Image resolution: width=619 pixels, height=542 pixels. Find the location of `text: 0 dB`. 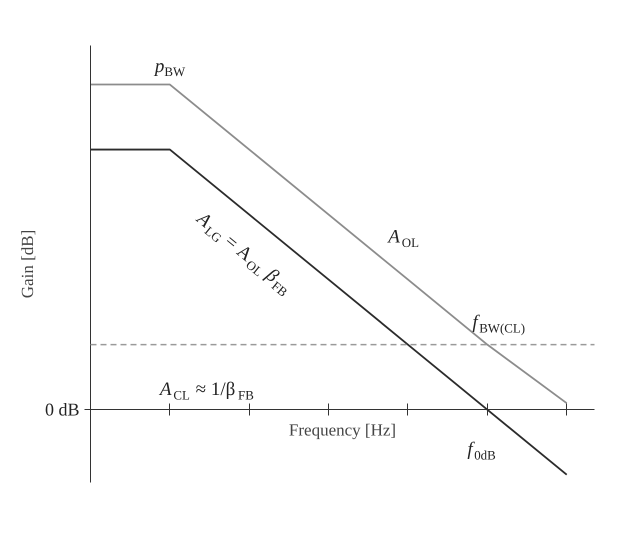

text: 0 dB is located at coordinates (62, 410).